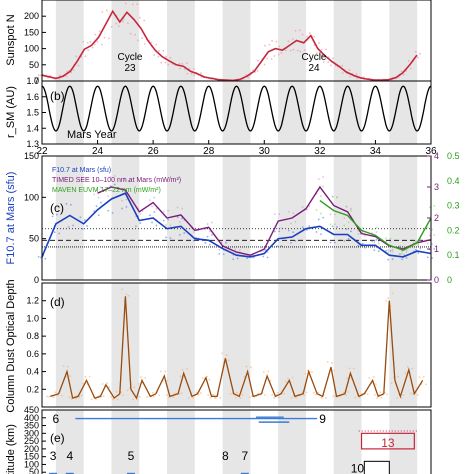 This screenshot has width=474, height=474. Describe the element at coordinates (236, 225) in the screenshot. I see `f107-line` at that location.